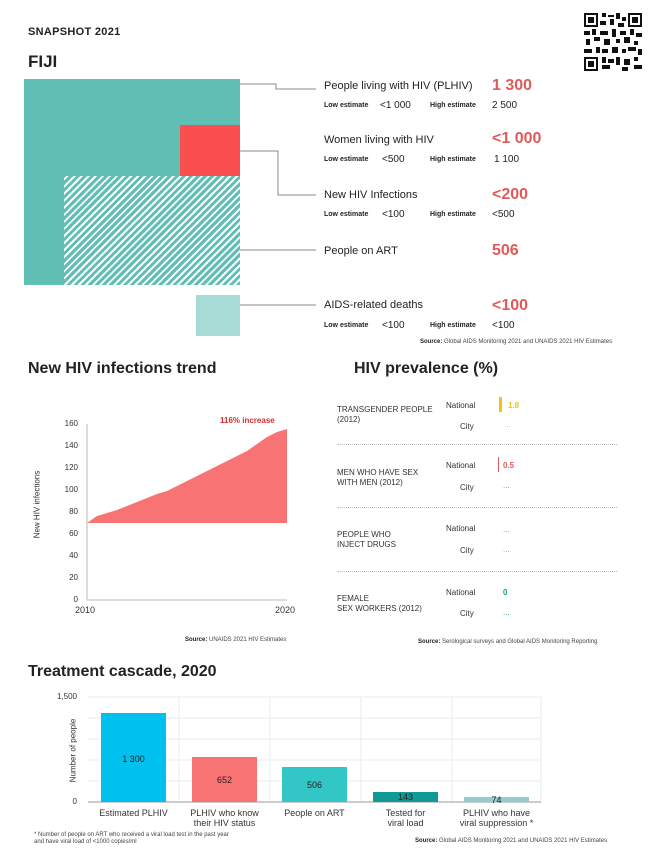 The width and height of the screenshot is (670, 867). I want to click on deaths-square, so click(218, 315).